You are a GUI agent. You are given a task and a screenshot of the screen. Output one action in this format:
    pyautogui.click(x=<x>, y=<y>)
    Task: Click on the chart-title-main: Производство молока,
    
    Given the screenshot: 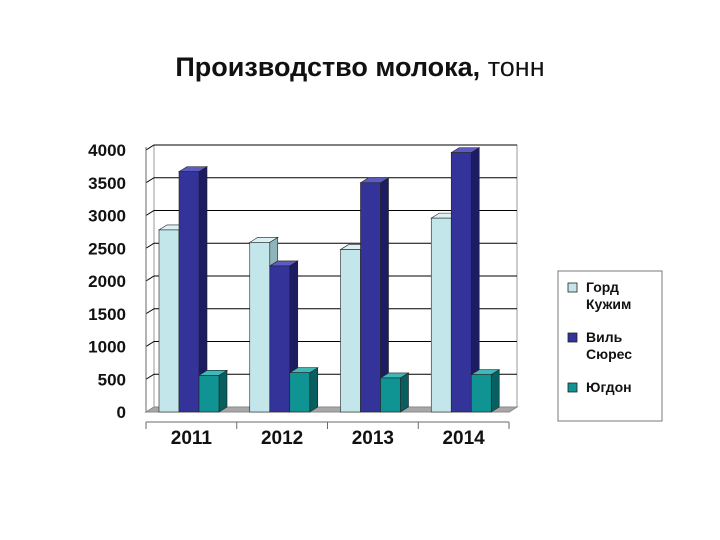 What is the action you would take?
    pyautogui.click(x=328, y=67)
    